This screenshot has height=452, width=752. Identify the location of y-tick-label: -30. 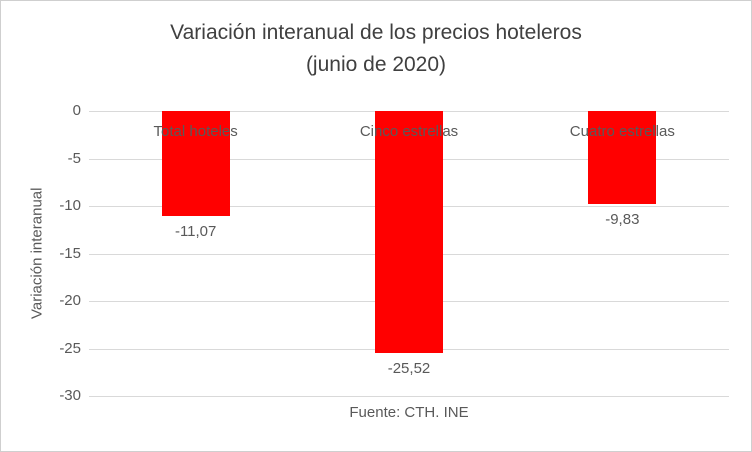
(70, 395).